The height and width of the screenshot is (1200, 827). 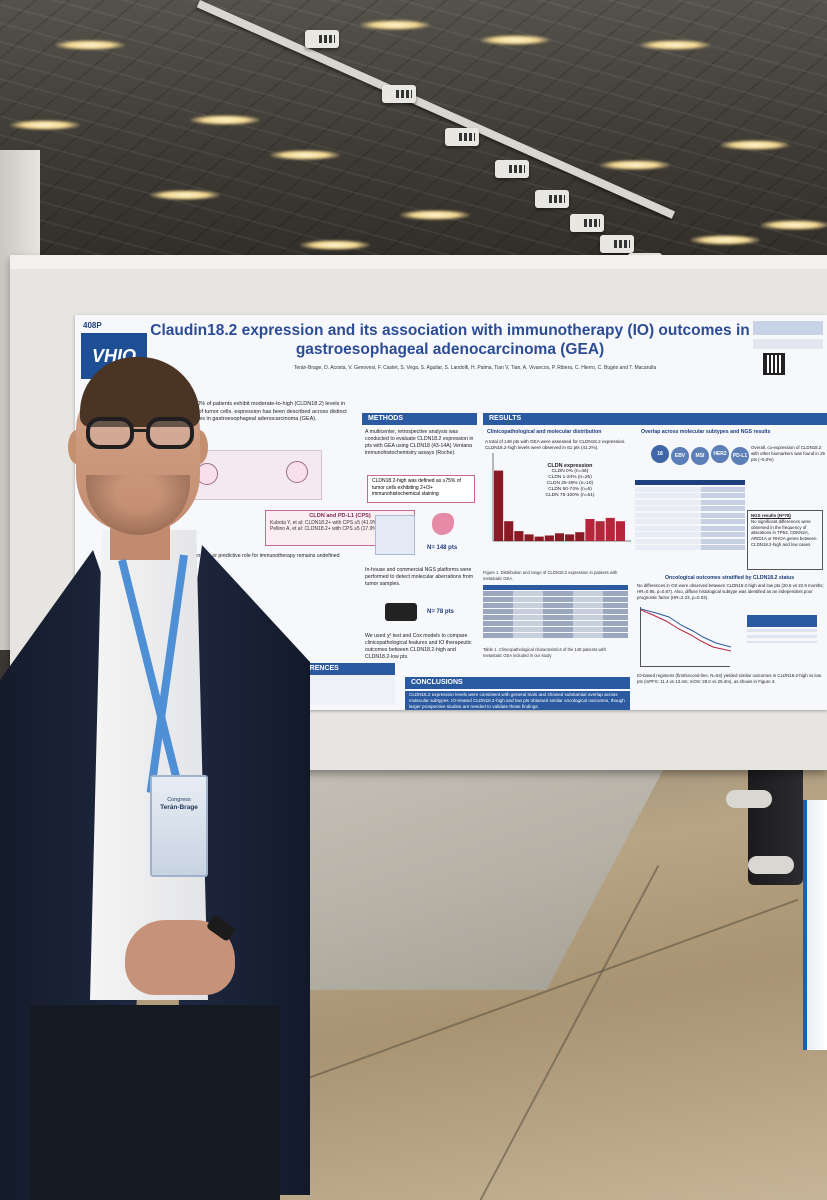 I want to click on ngs-table, so click(x=690, y=527).